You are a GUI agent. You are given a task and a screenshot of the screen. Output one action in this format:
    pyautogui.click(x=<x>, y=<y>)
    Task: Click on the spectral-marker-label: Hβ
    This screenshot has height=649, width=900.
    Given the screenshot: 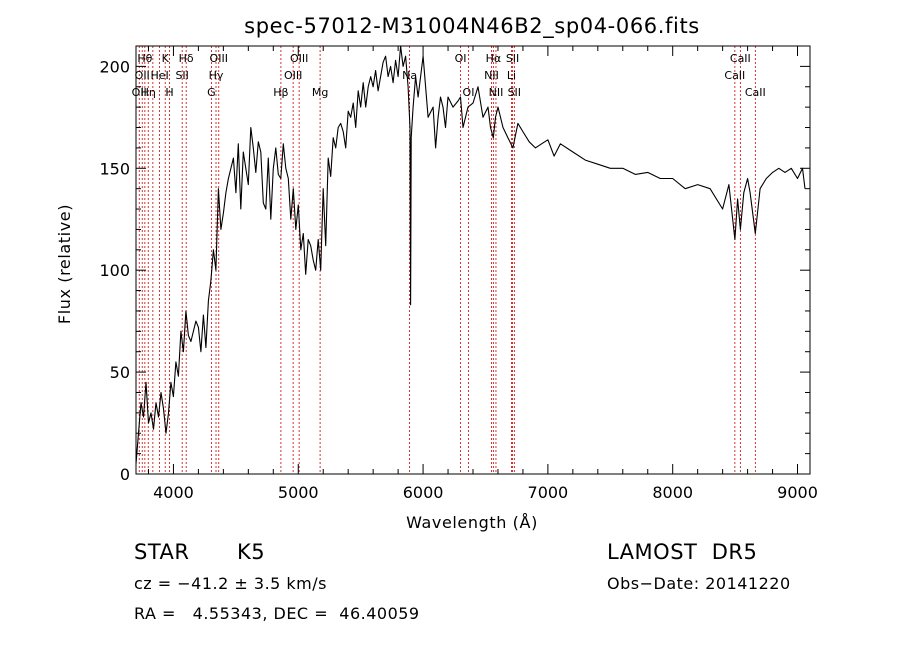 What is the action you would take?
    pyautogui.click(x=280, y=92)
    